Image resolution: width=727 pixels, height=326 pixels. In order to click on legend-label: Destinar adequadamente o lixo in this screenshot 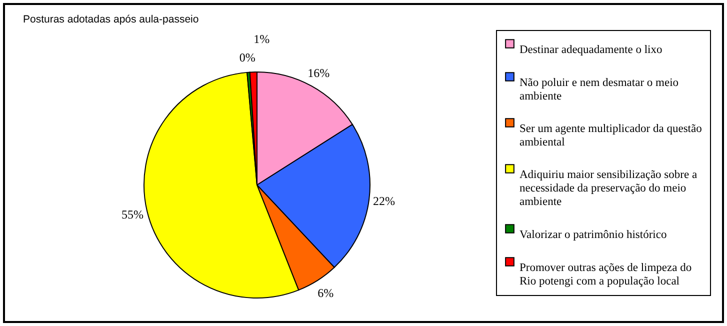, I will do `click(591, 50)`.